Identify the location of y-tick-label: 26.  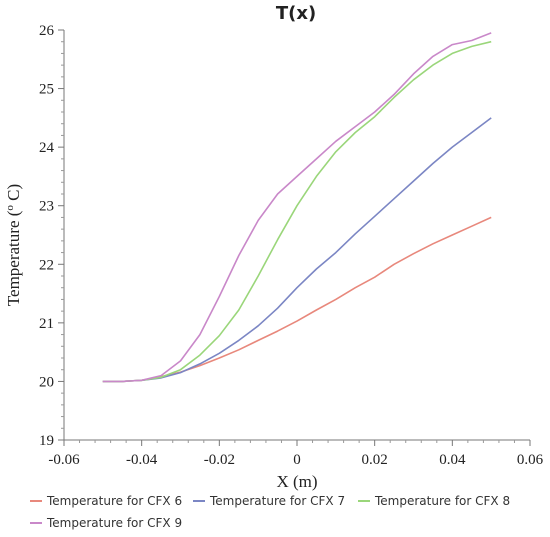
(47, 31).